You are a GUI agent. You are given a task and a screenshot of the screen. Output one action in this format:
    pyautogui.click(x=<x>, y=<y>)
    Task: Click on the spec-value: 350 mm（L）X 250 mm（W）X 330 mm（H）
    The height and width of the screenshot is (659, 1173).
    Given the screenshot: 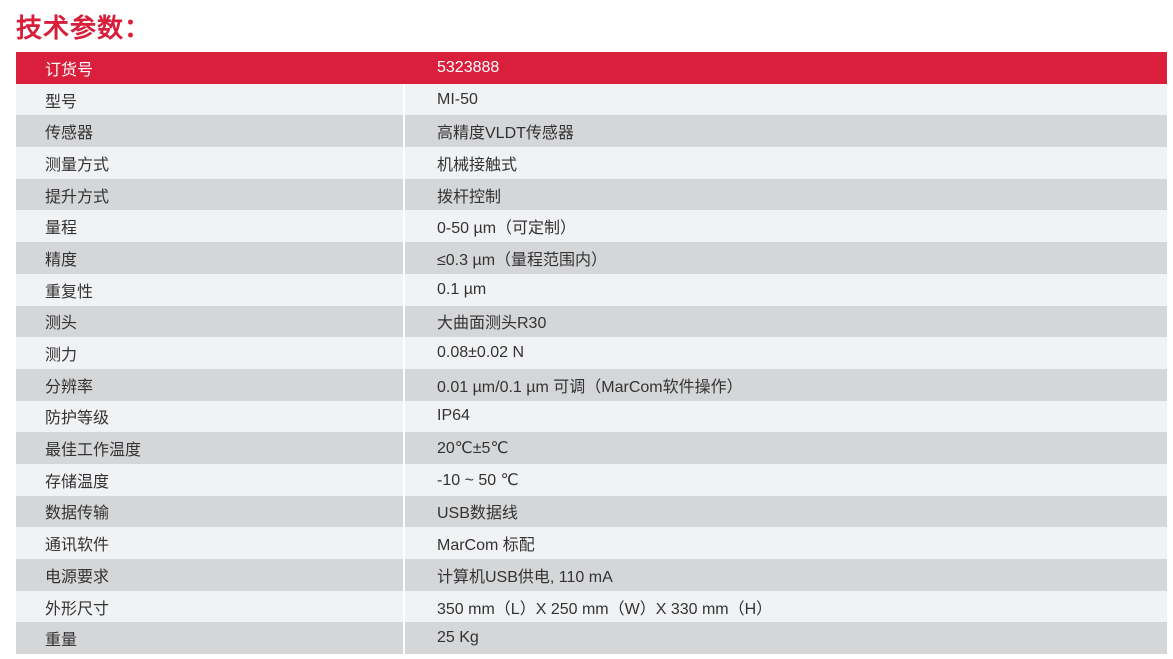 What is the action you would take?
    pyautogui.click(x=605, y=609)
    